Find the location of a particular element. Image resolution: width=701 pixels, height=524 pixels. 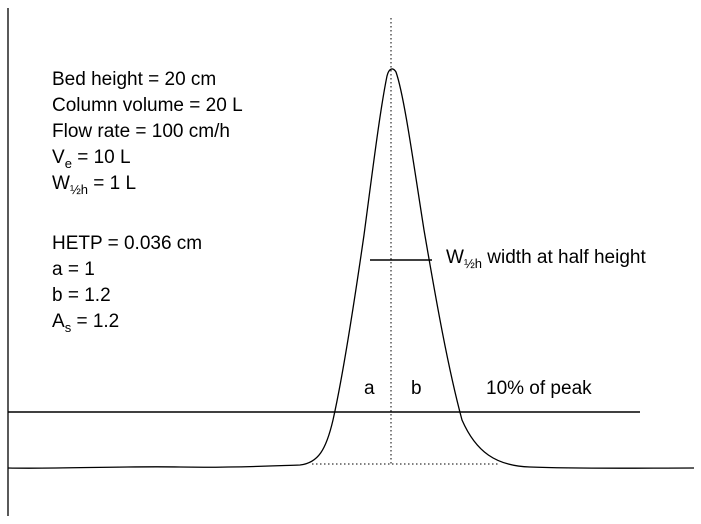

column-volume-text: Column volume = 20 L is located at coordinates (147, 105).